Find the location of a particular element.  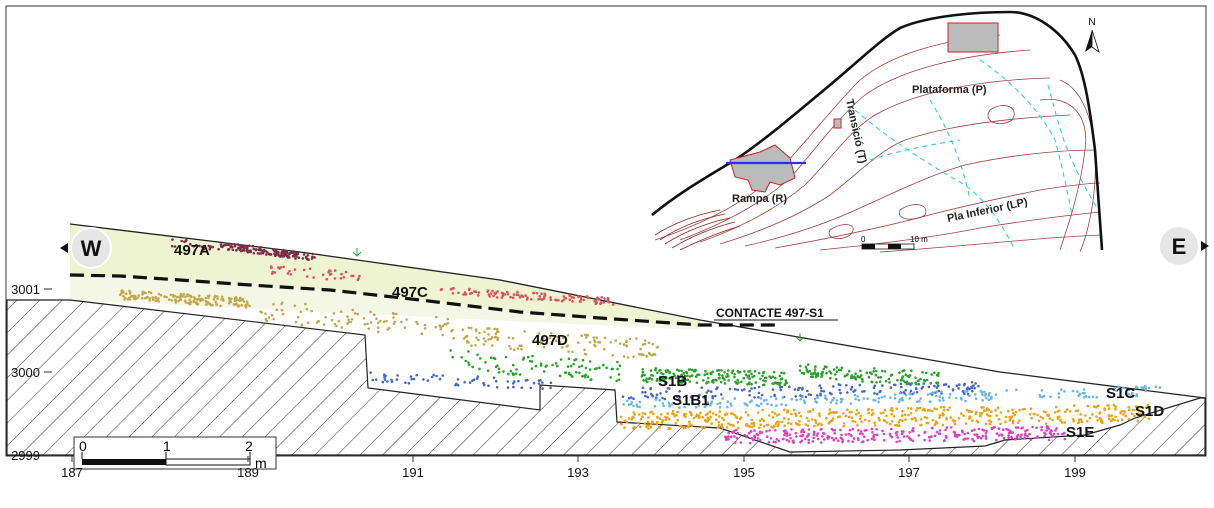

x-tick-label: 191 is located at coordinates (413, 472).